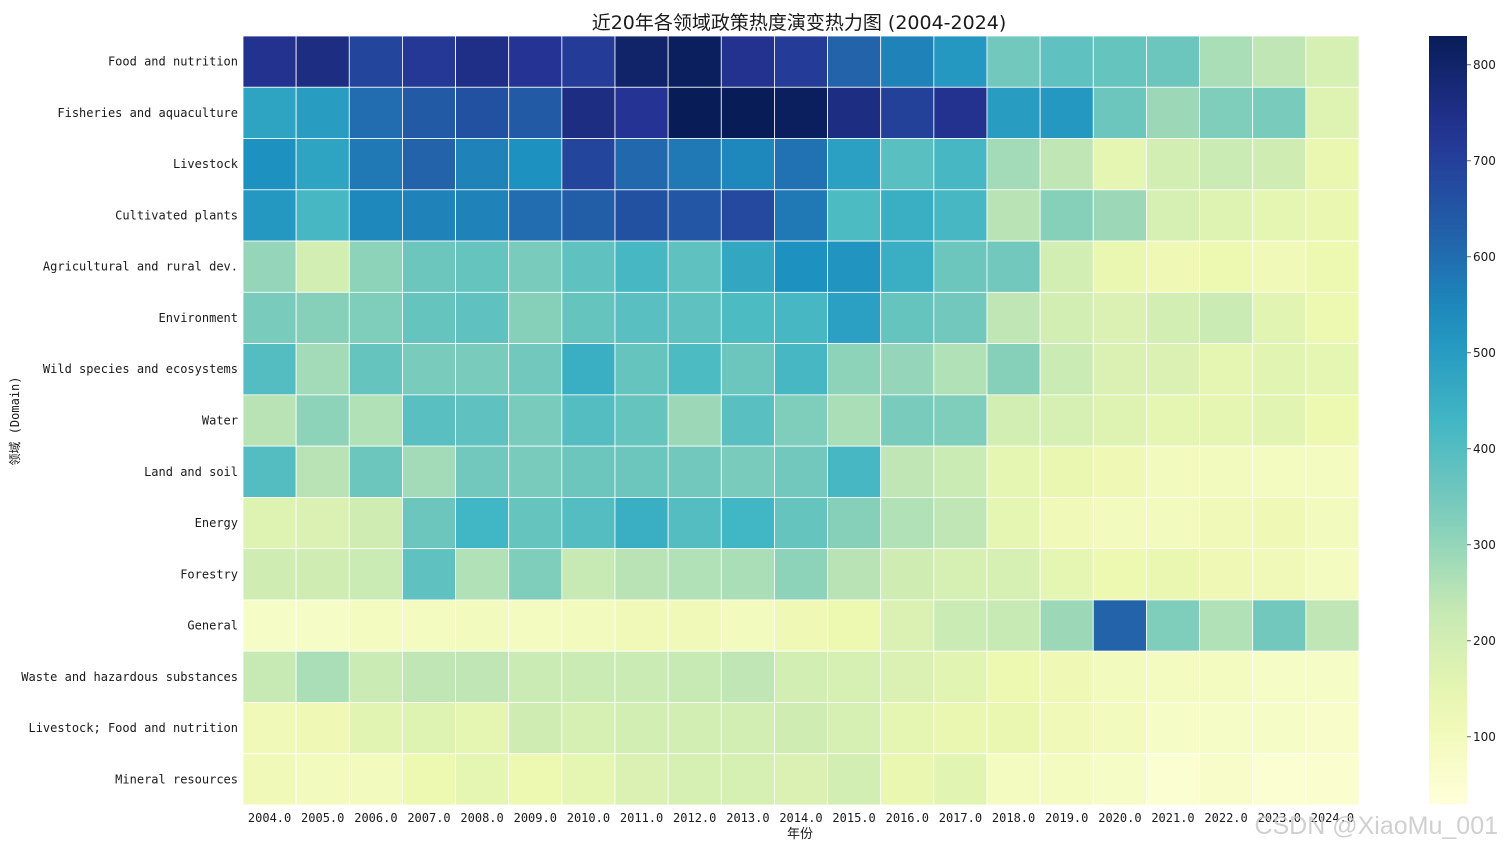  Describe the element at coordinates (1484, 449) in the screenshot. I see `colorbar-tick-label: 400` at that location.